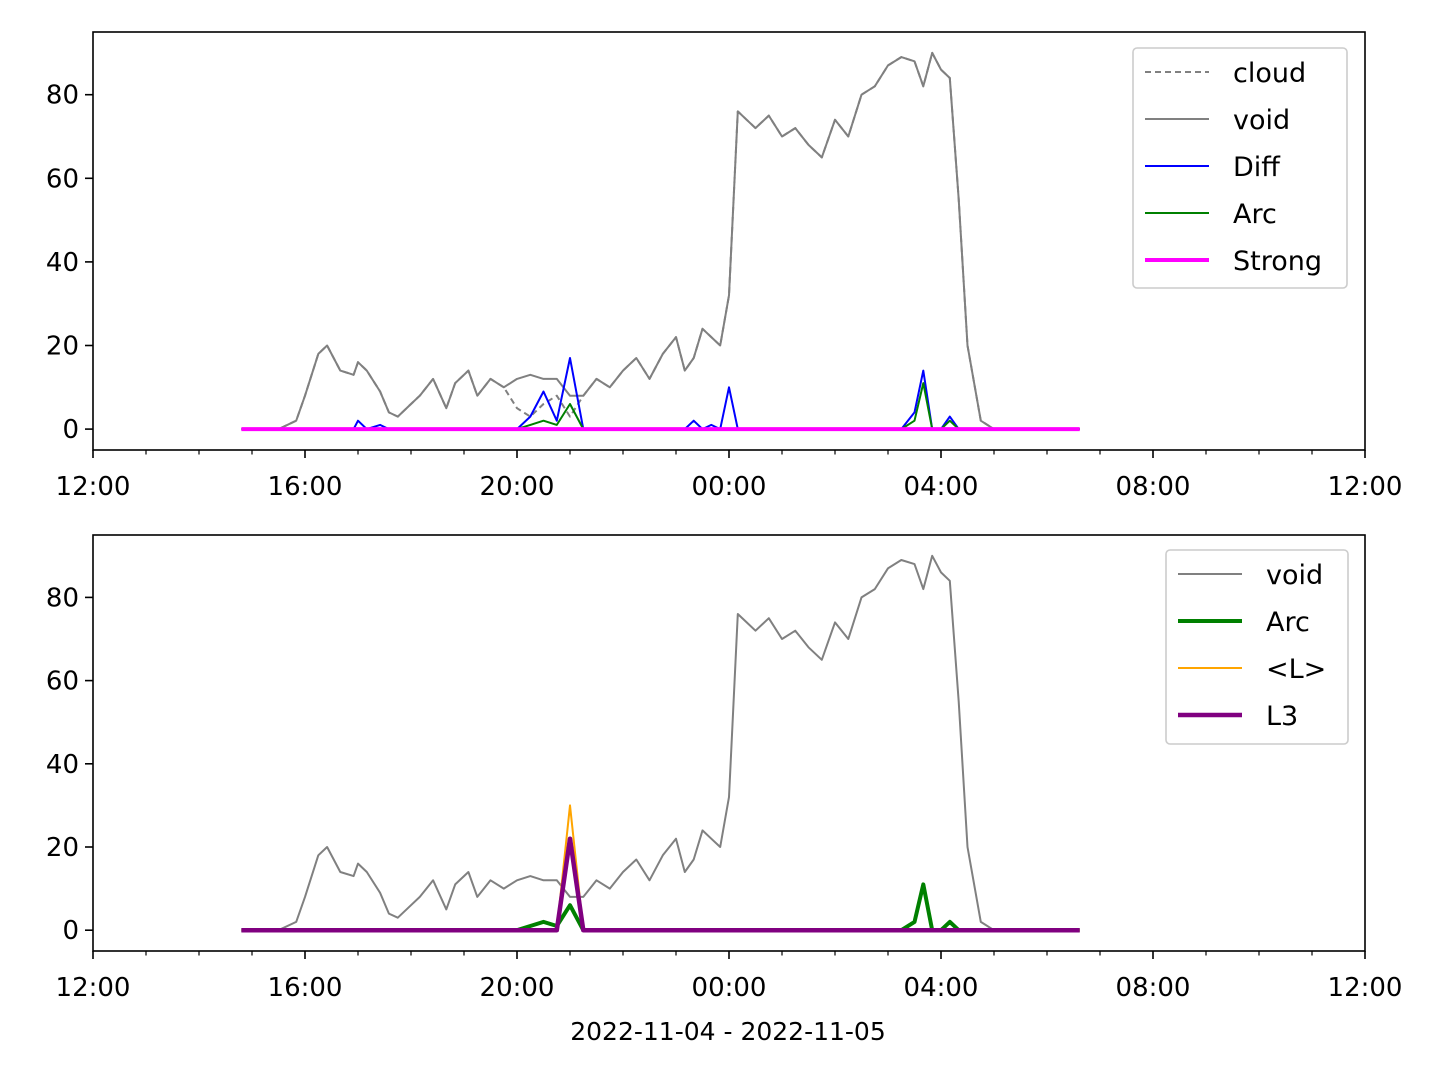  I want to click on legend: cloud void Diff Arc Strong, so click(1240, 168).